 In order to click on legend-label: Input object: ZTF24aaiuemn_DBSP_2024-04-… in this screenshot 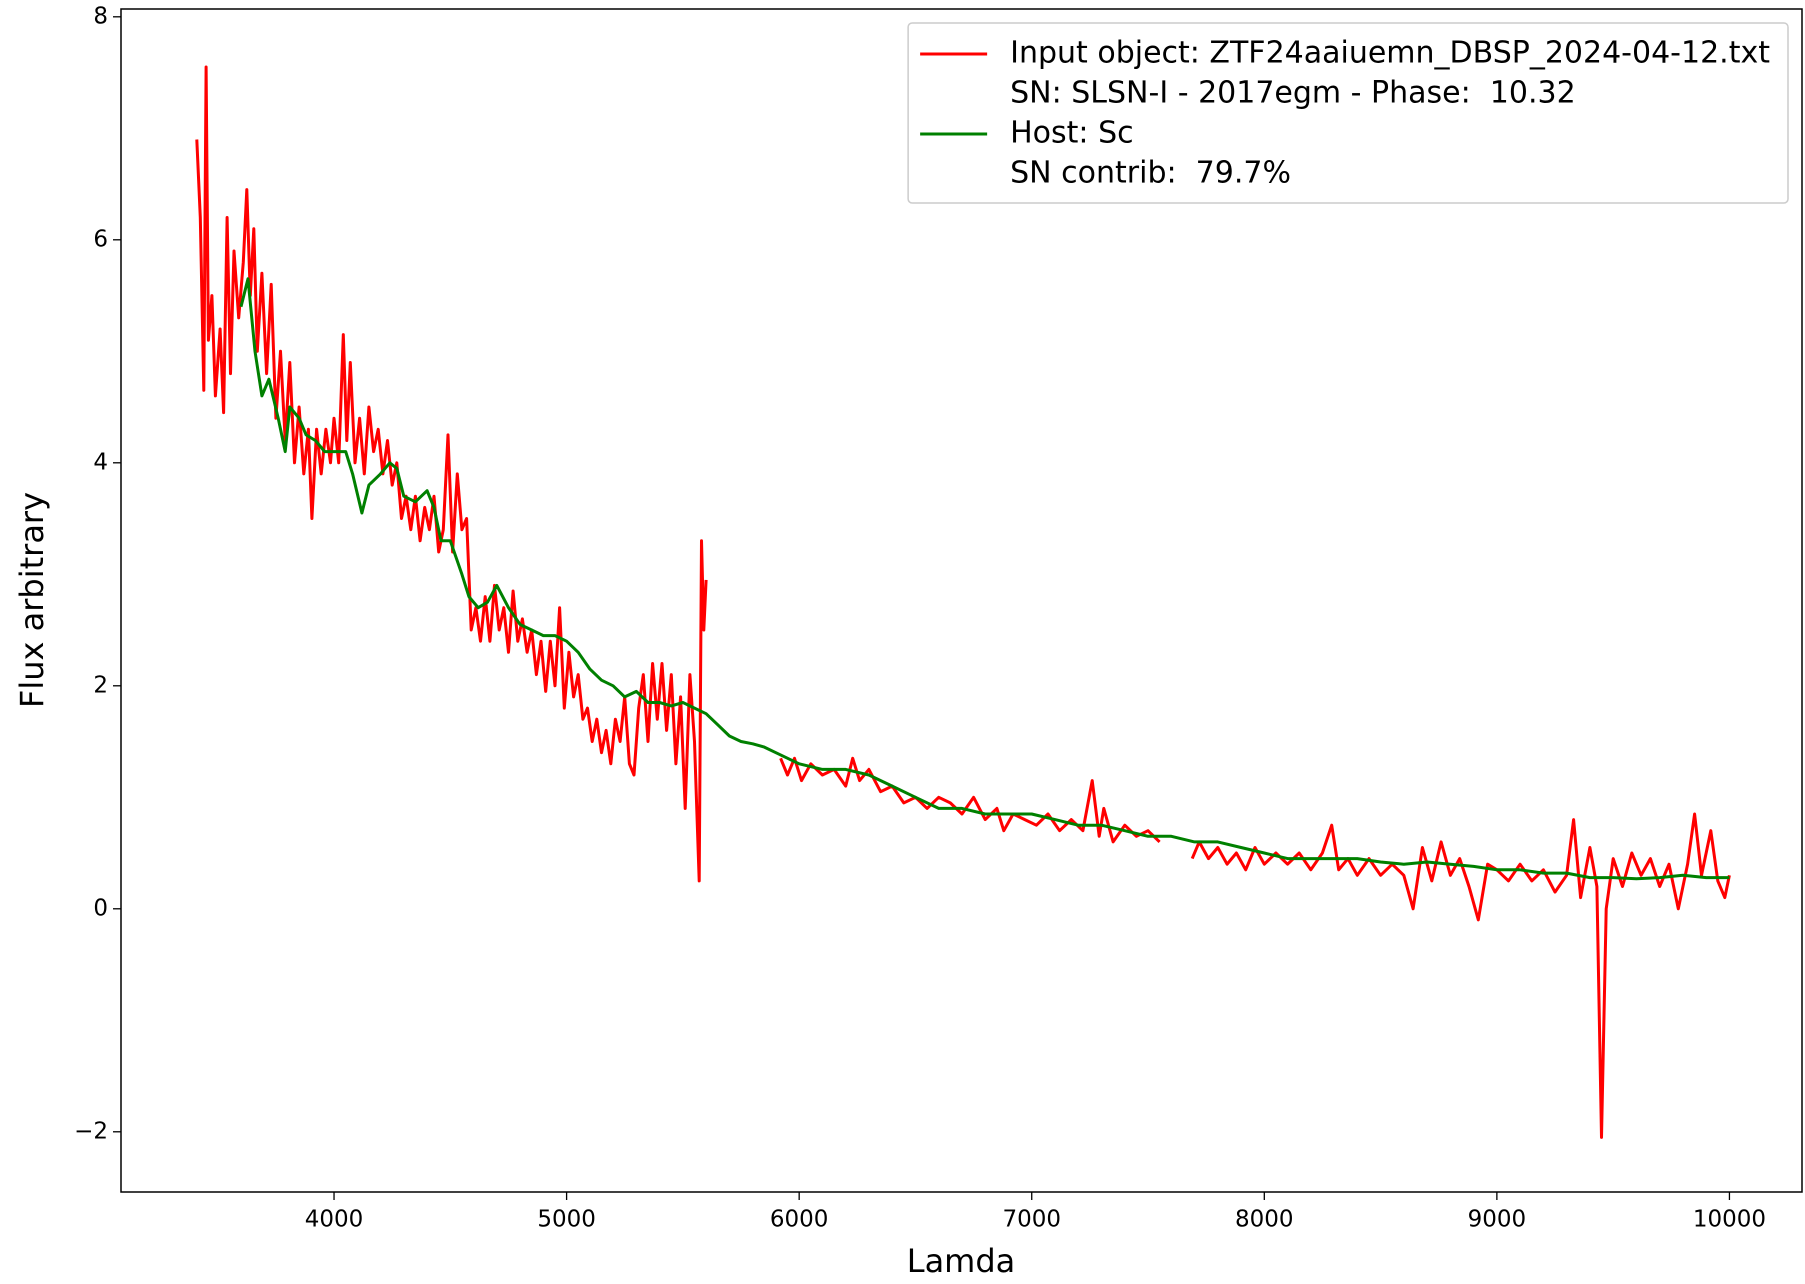, I will do `click(1390, 53)`.